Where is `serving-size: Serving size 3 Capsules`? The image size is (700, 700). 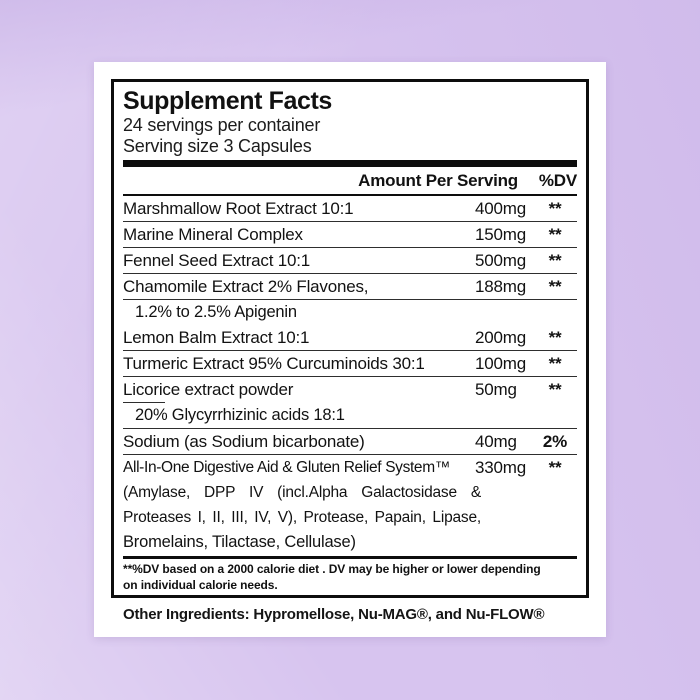 serving-size: Serving size 3 Capsules is located at coordinates (217, 146).